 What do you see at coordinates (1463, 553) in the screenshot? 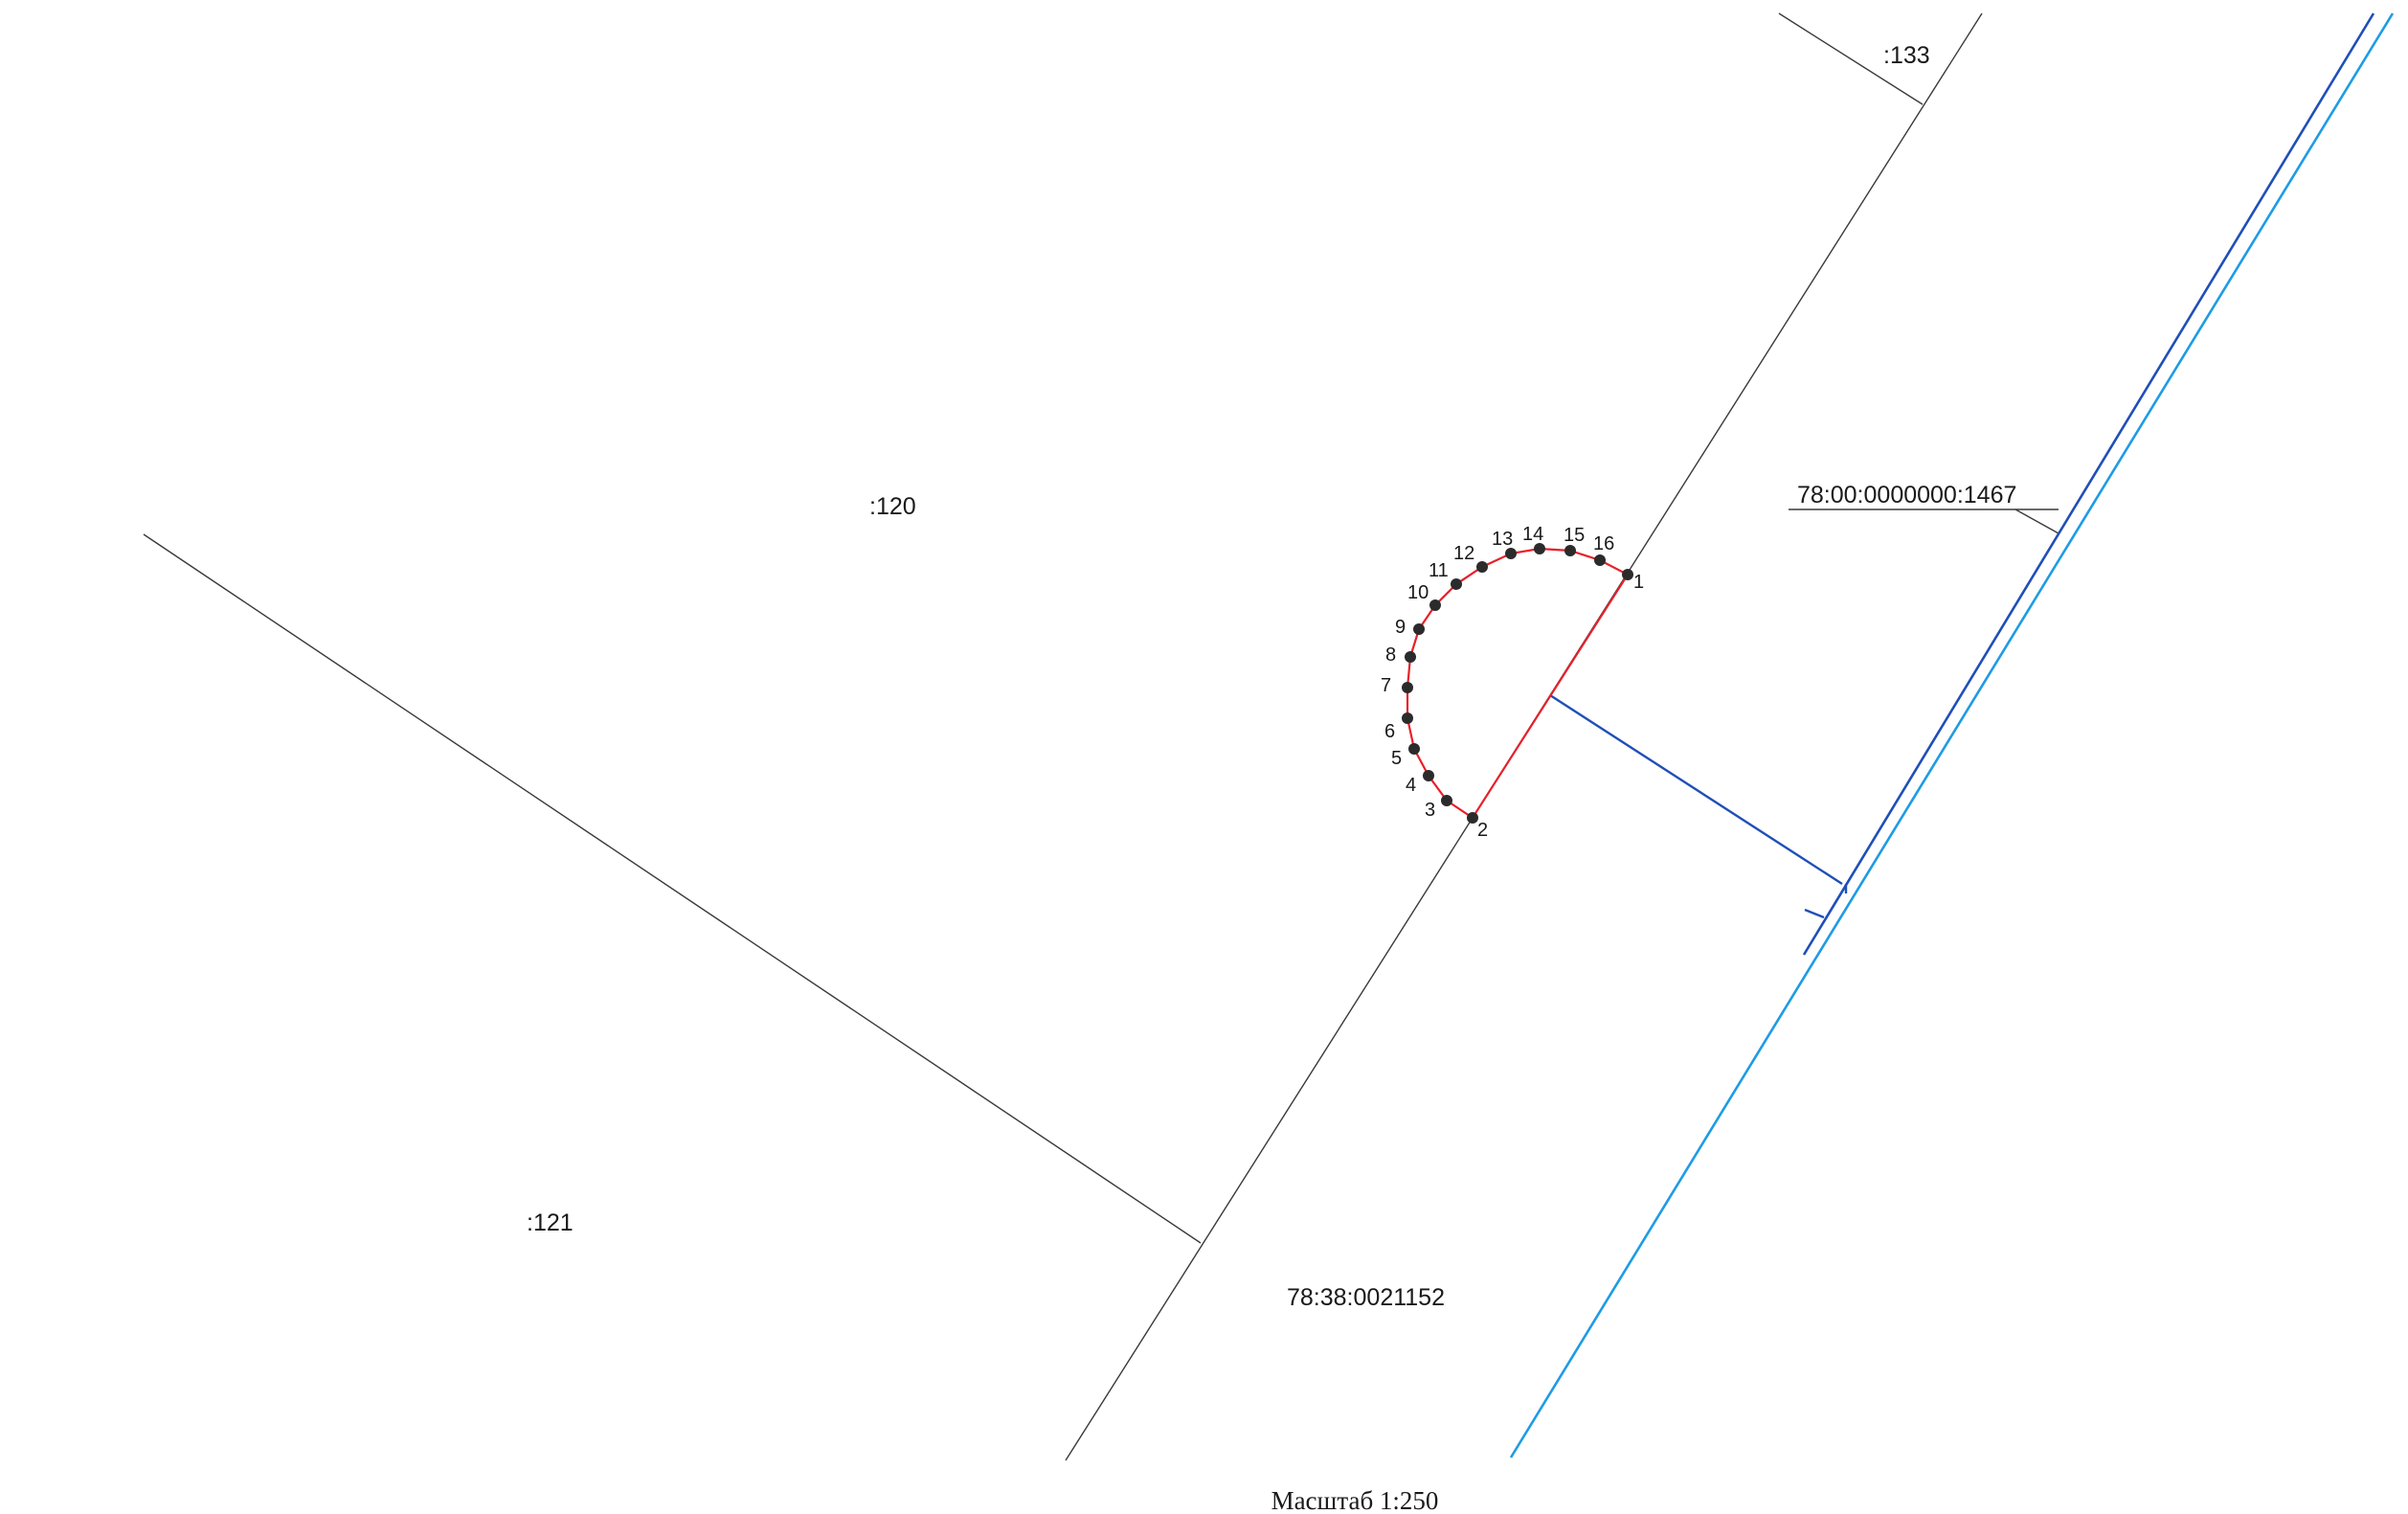
I see `vertex-label-12: 12` at bounding box center [1463, 553].